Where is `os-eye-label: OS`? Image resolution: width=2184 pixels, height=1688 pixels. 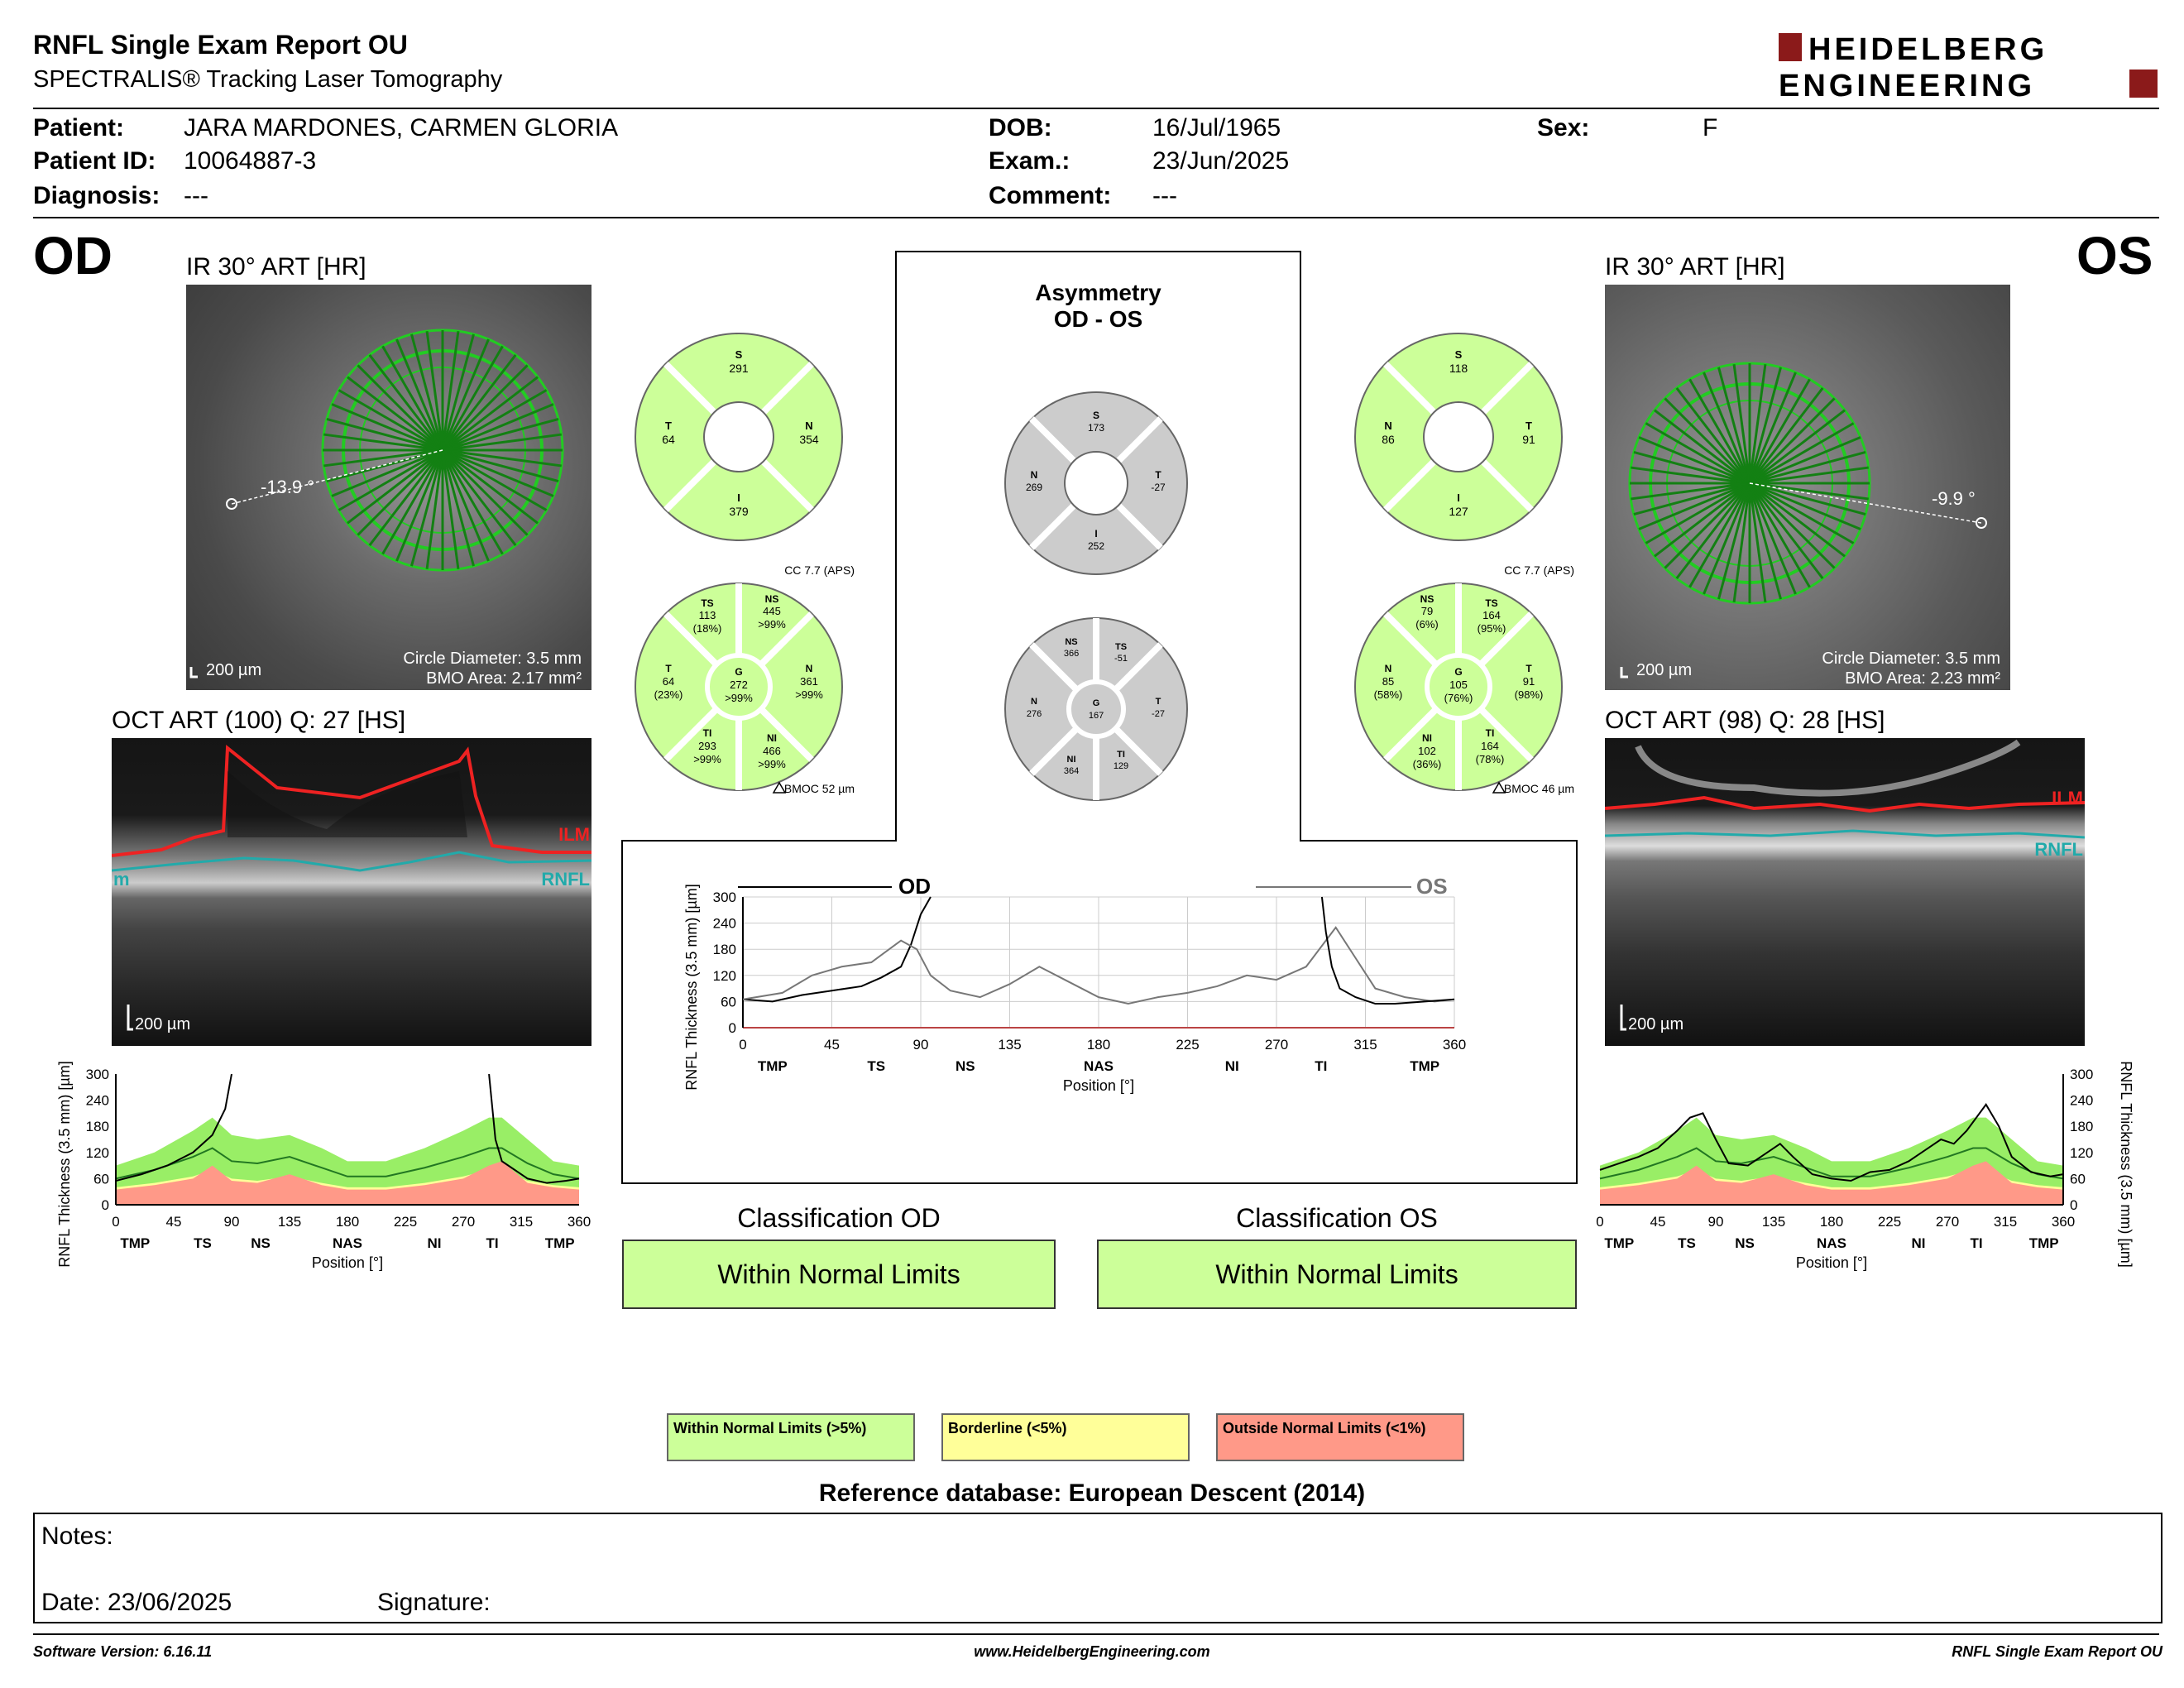
os-eye-label: OS is located at coordinates (2114, 255).